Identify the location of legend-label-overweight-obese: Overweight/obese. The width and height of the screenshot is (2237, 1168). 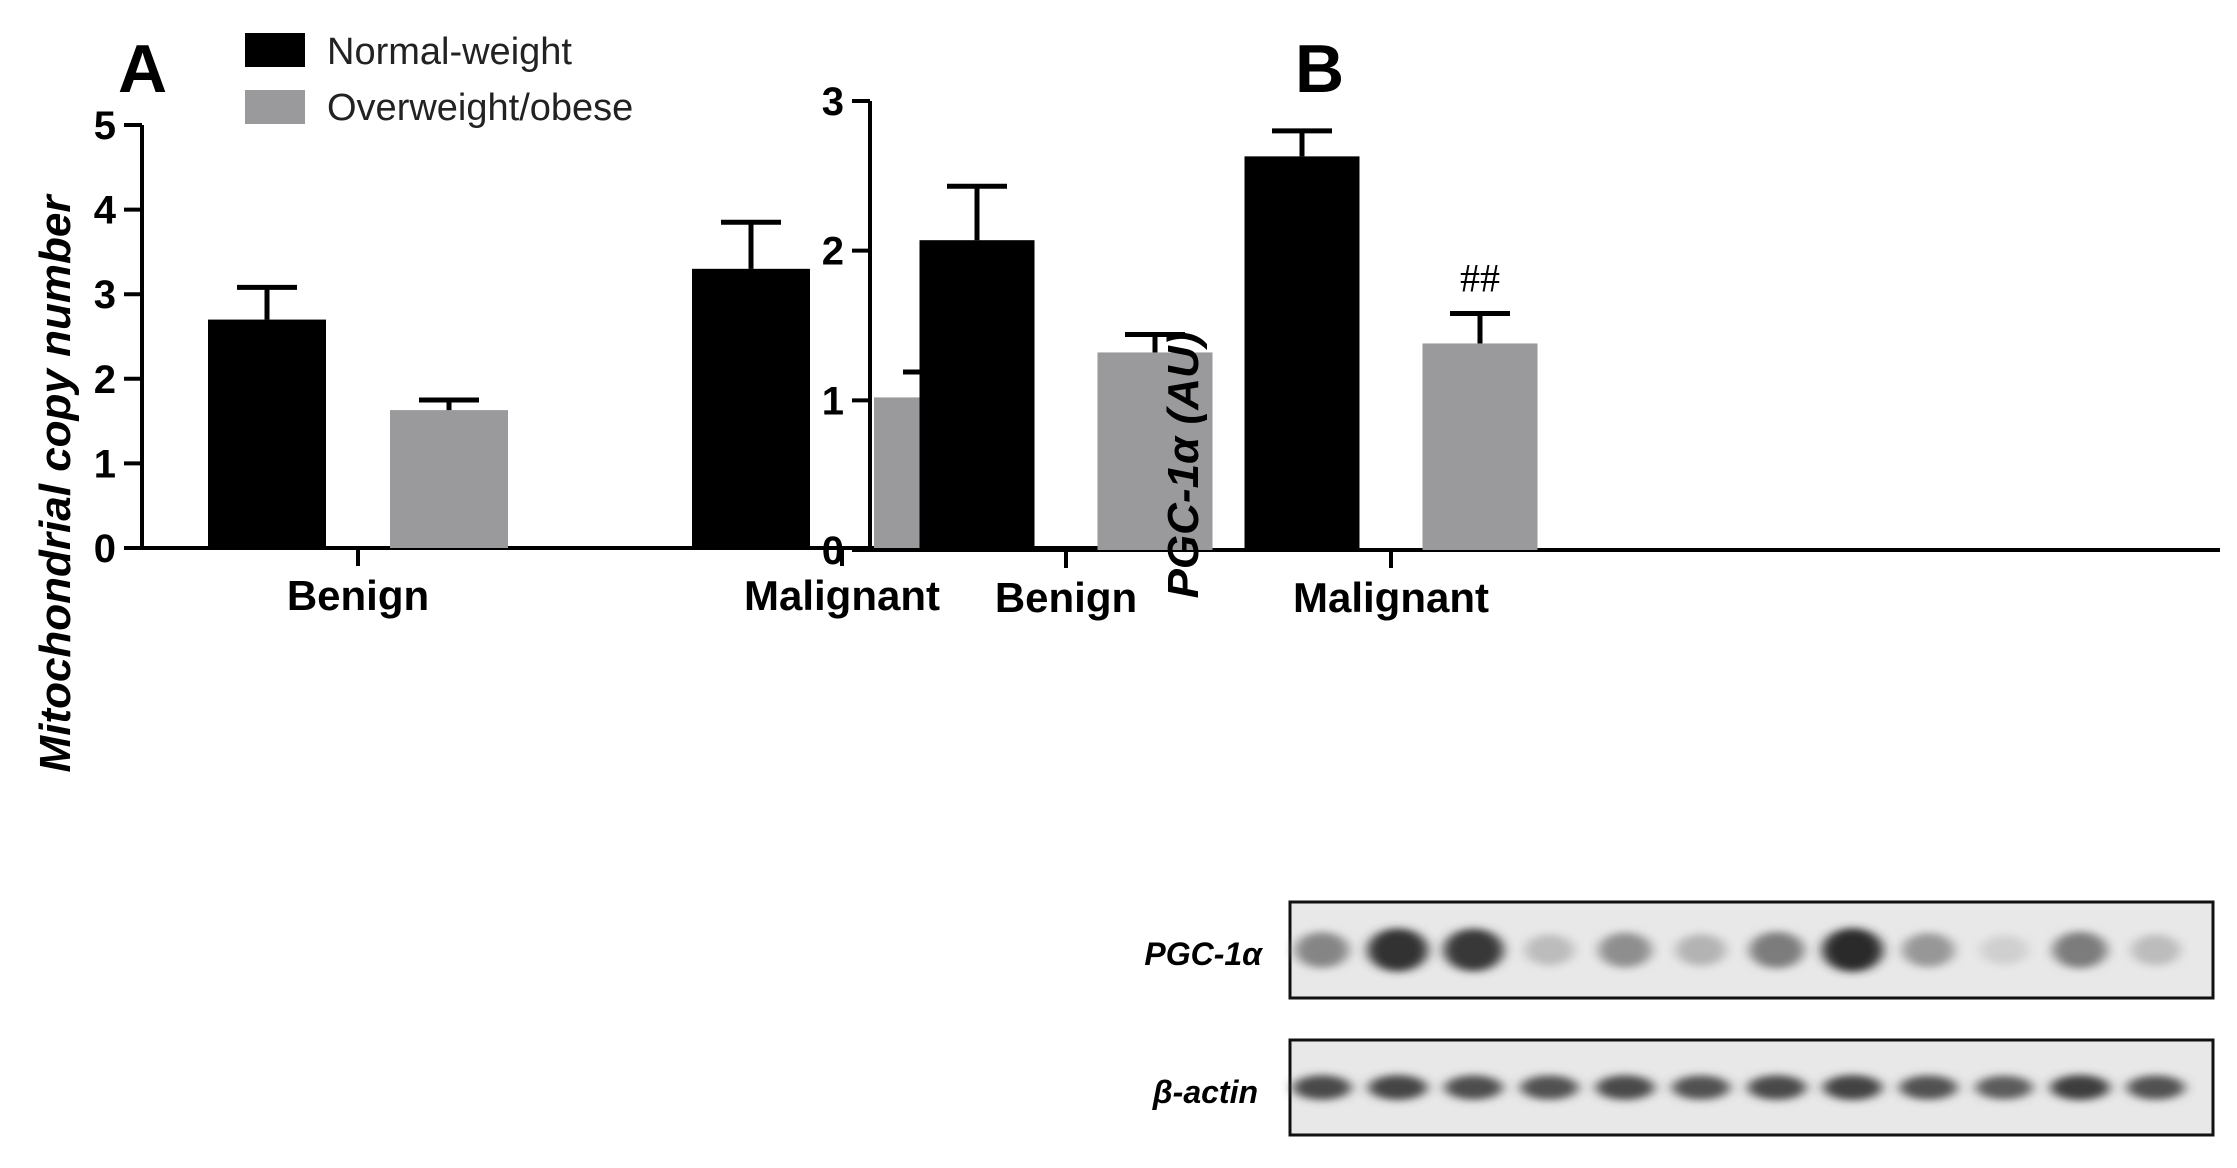
(480, 108).